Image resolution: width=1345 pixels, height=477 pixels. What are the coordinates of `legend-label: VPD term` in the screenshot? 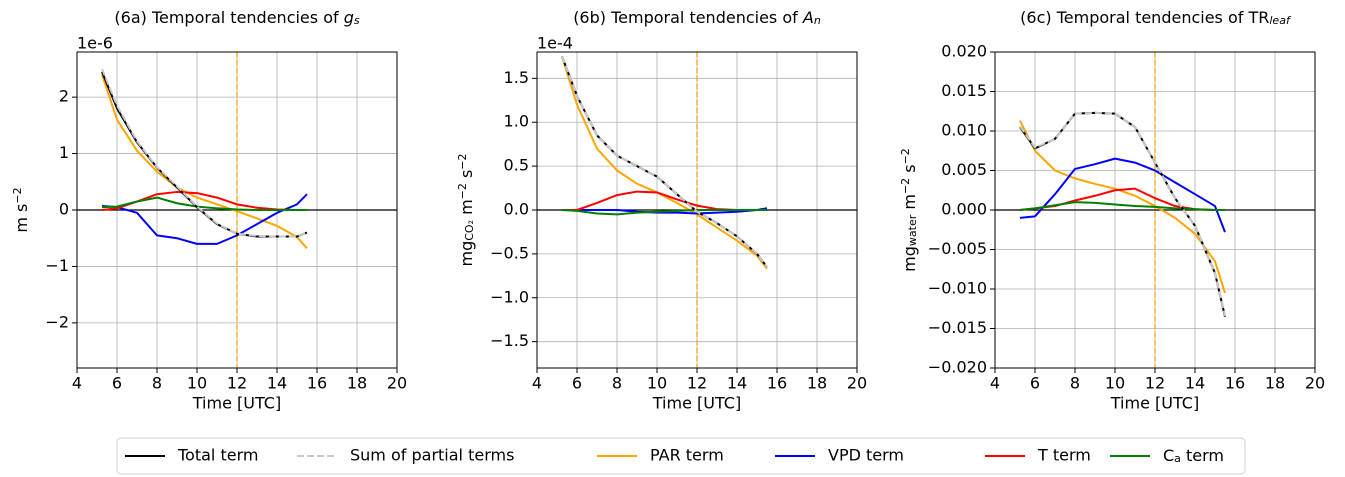 It's located at (866, 455).